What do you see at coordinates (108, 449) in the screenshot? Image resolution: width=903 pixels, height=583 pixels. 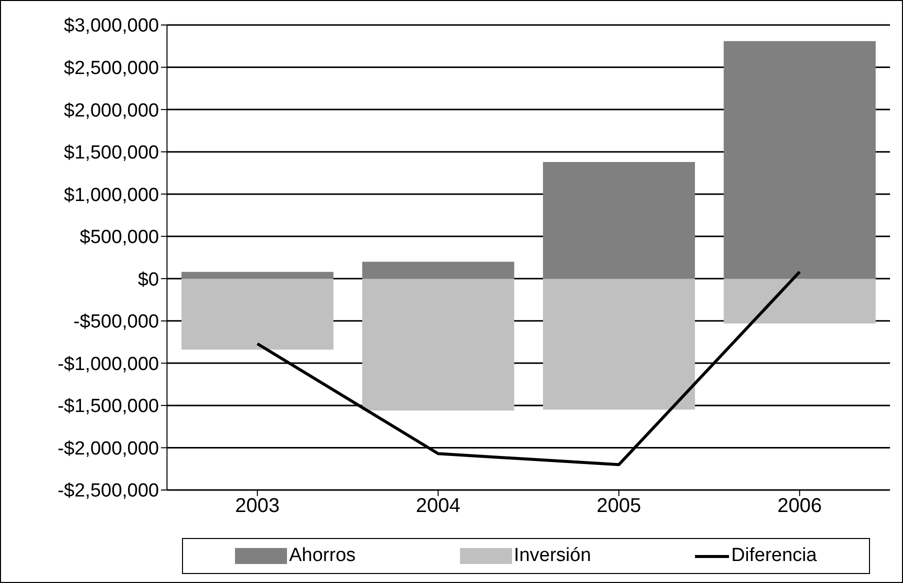 I see `y-tick-label: -$2,000,000` at bounding box center [108, 449].